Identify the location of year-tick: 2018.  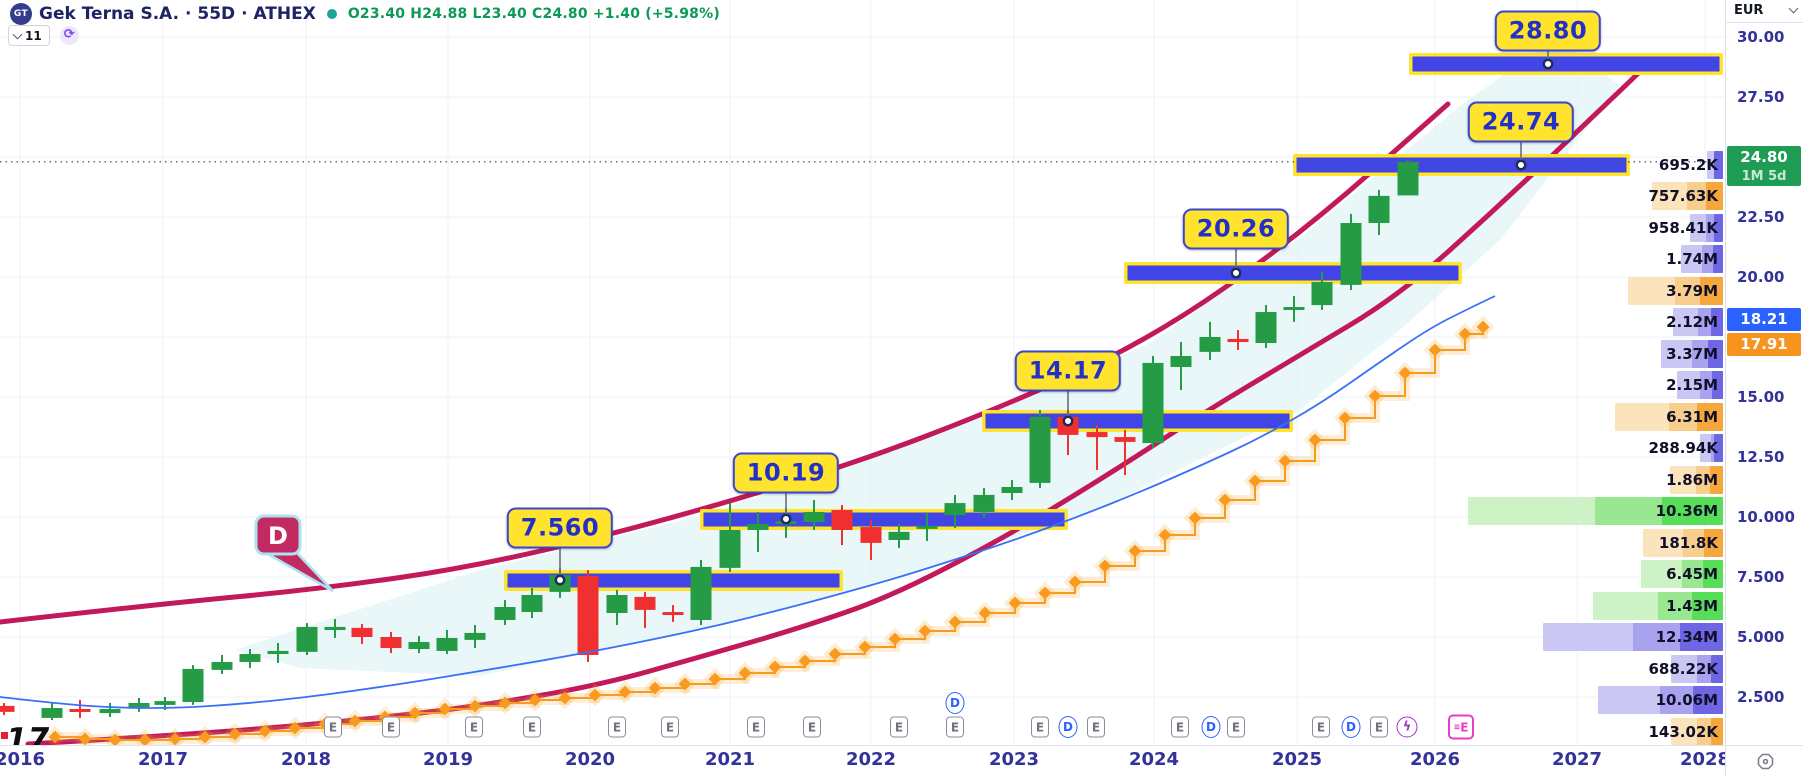
(306, 759).